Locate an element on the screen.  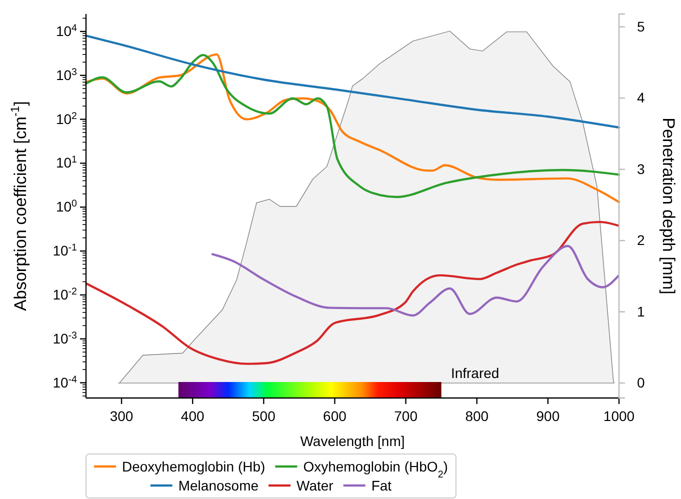
y-tick-label: 10$^{-4}$ is located at coordinates (65, 382).